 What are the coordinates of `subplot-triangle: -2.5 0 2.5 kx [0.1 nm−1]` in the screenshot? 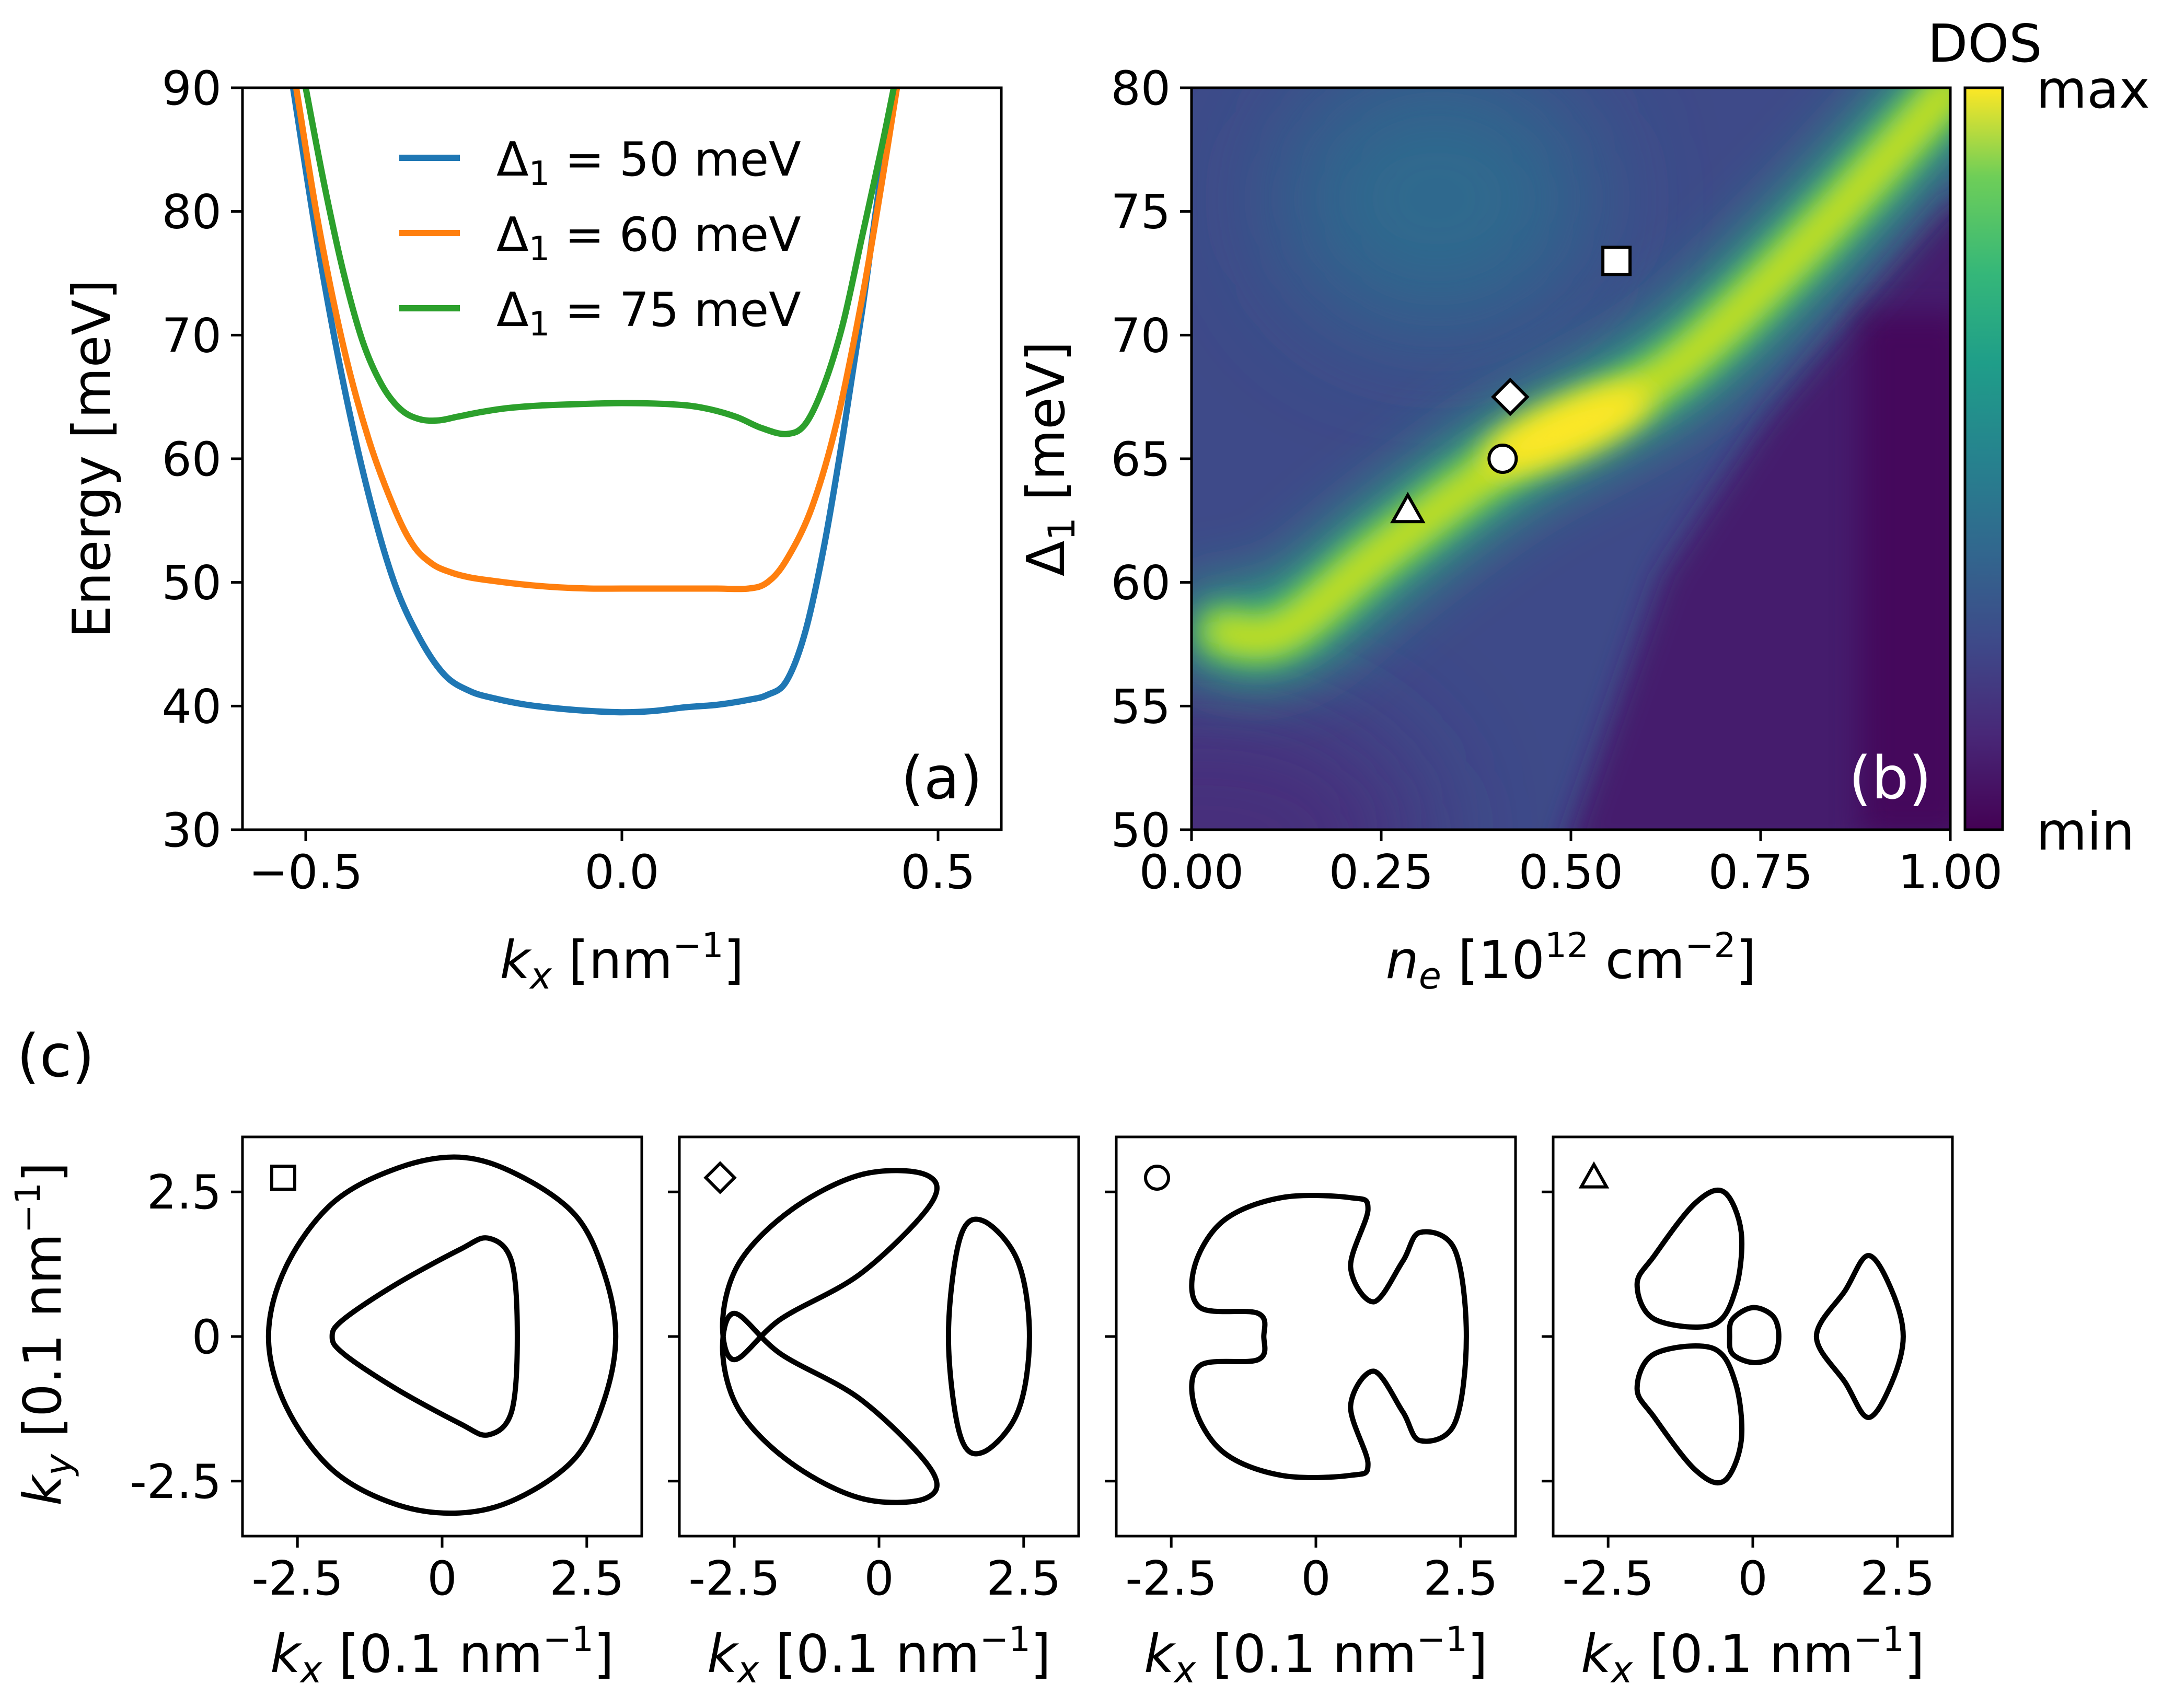 It's located at (1748, 1413).